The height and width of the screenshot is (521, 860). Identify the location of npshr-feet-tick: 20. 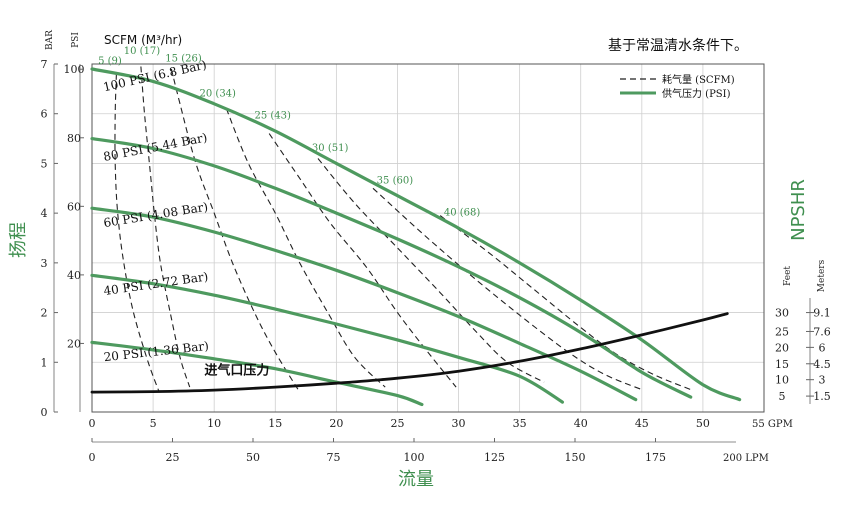
(782, 347).